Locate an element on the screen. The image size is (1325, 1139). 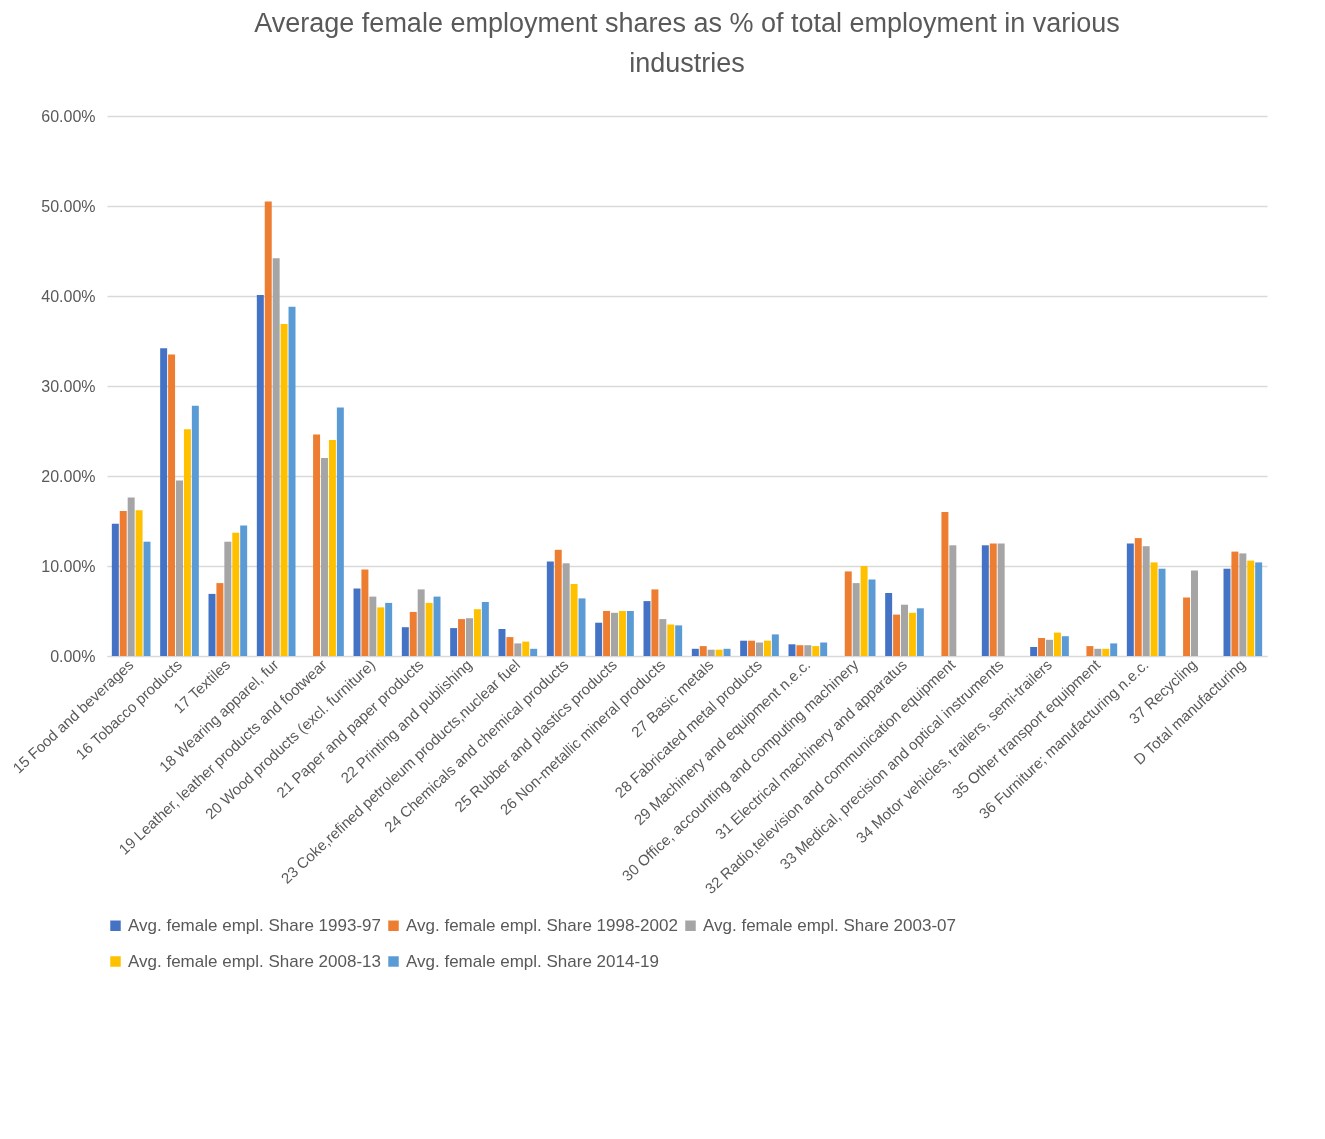
legend-label: Avg. female empl. Share 1993-97 is located at coordinates (254, 925).